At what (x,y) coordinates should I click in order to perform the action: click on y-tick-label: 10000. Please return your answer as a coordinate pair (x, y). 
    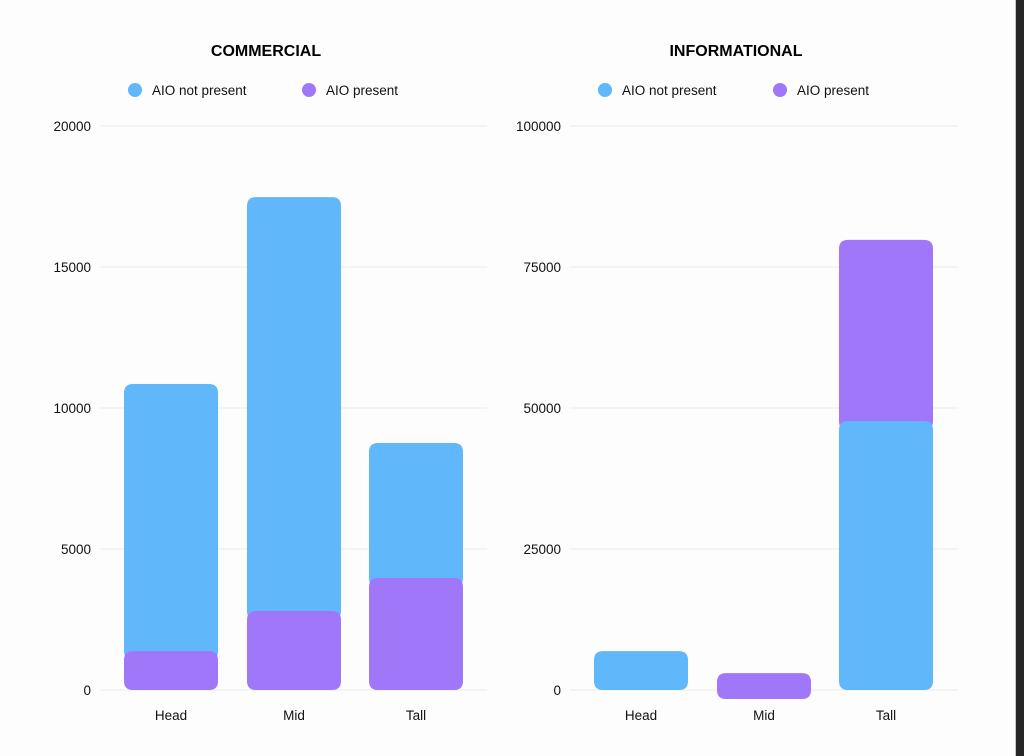
    Looking at the image, I should click on (72, 408).